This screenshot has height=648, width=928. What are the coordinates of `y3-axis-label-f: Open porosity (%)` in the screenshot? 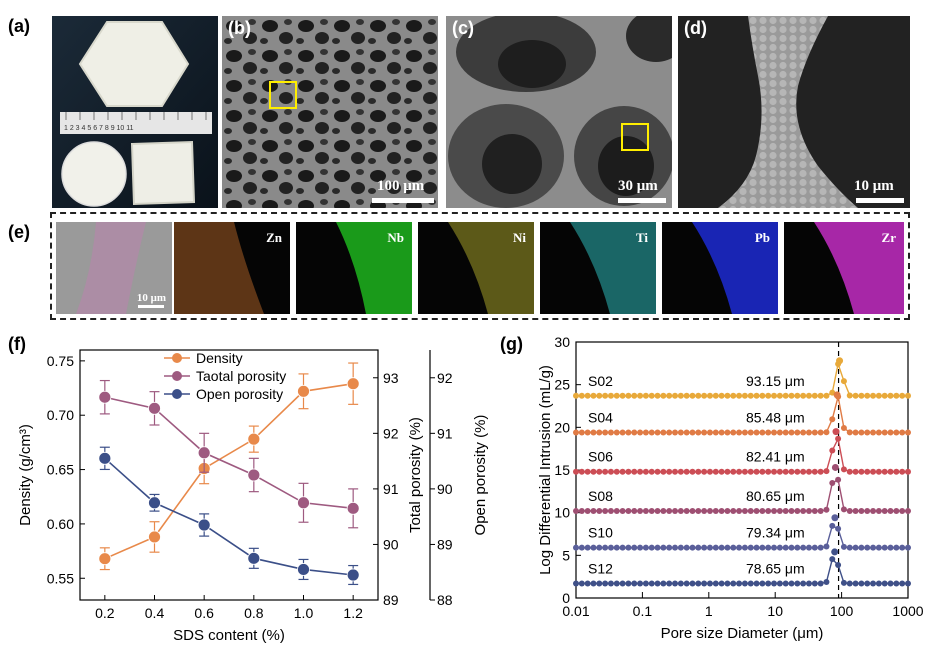 It's located at (480, 475).